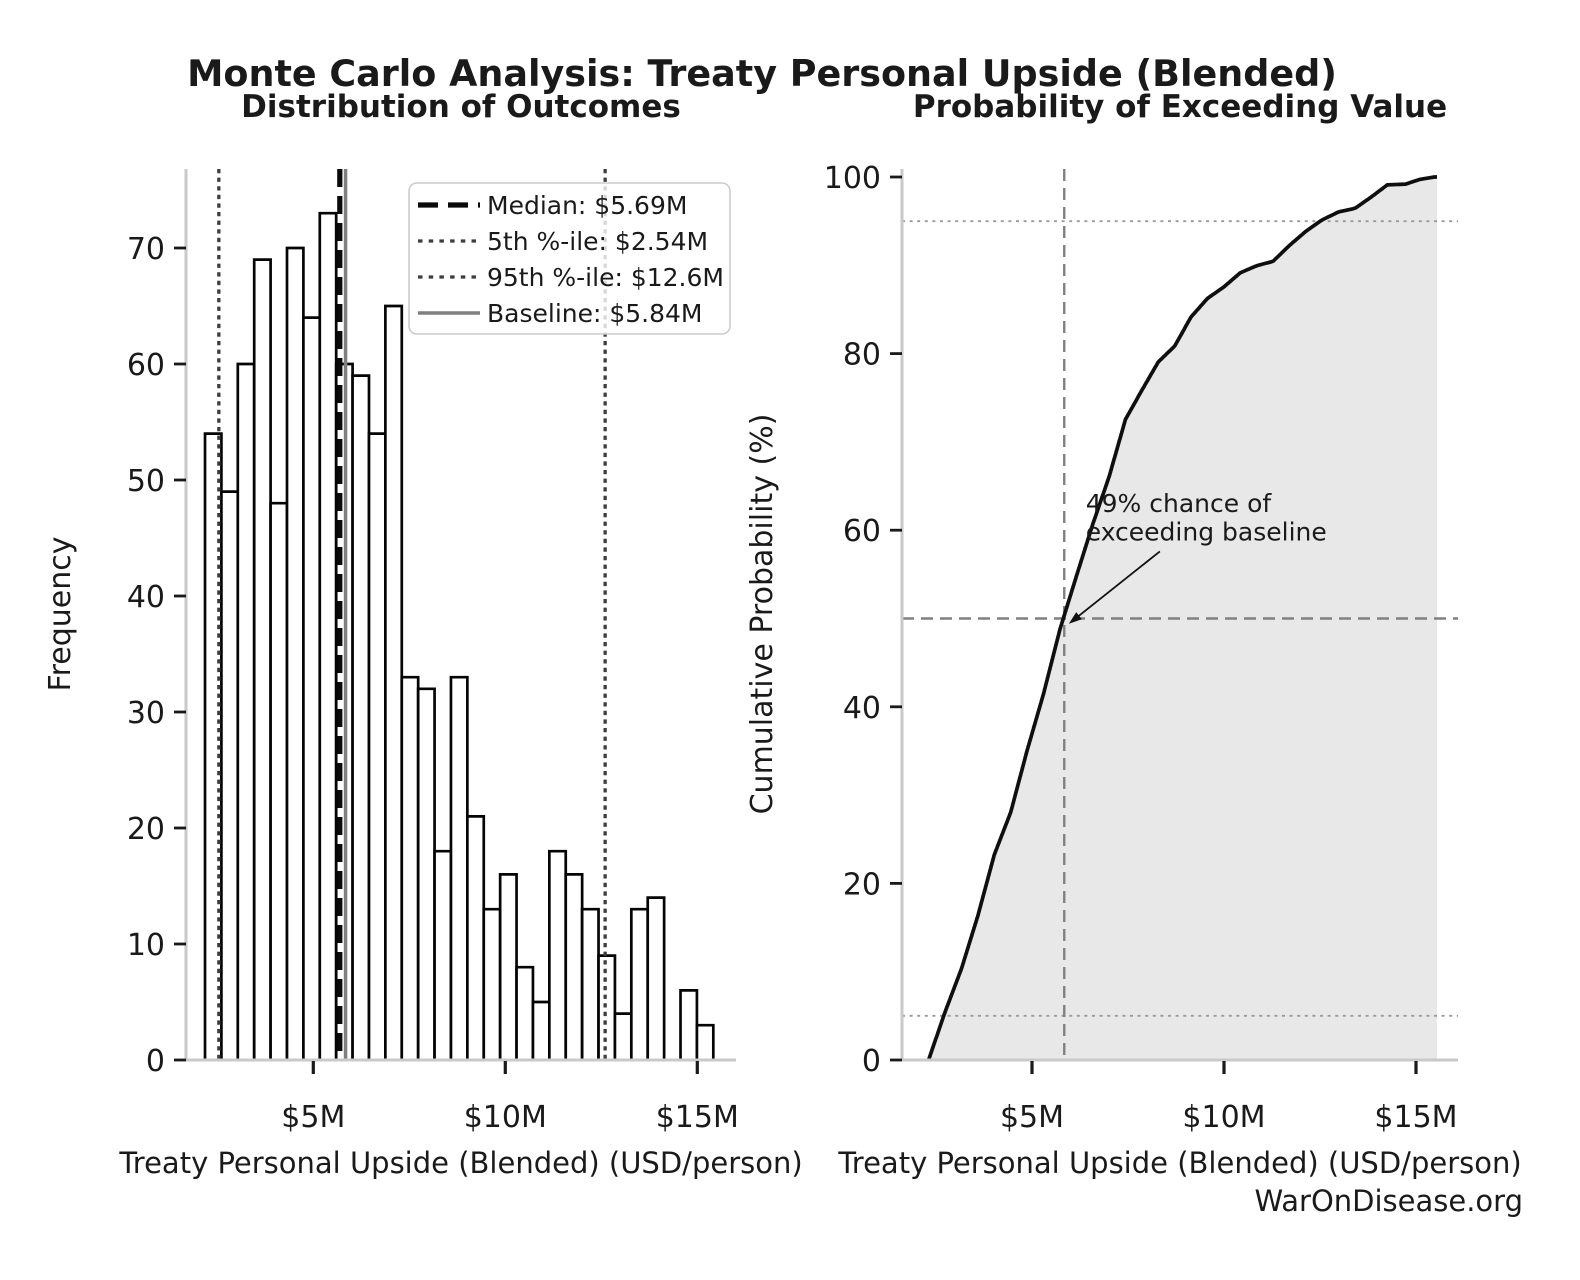 The height and width of the screenshot is (1280, 1580). I want to click on footer-watermark: WarOnDisease.org, so click(1388, 1201).